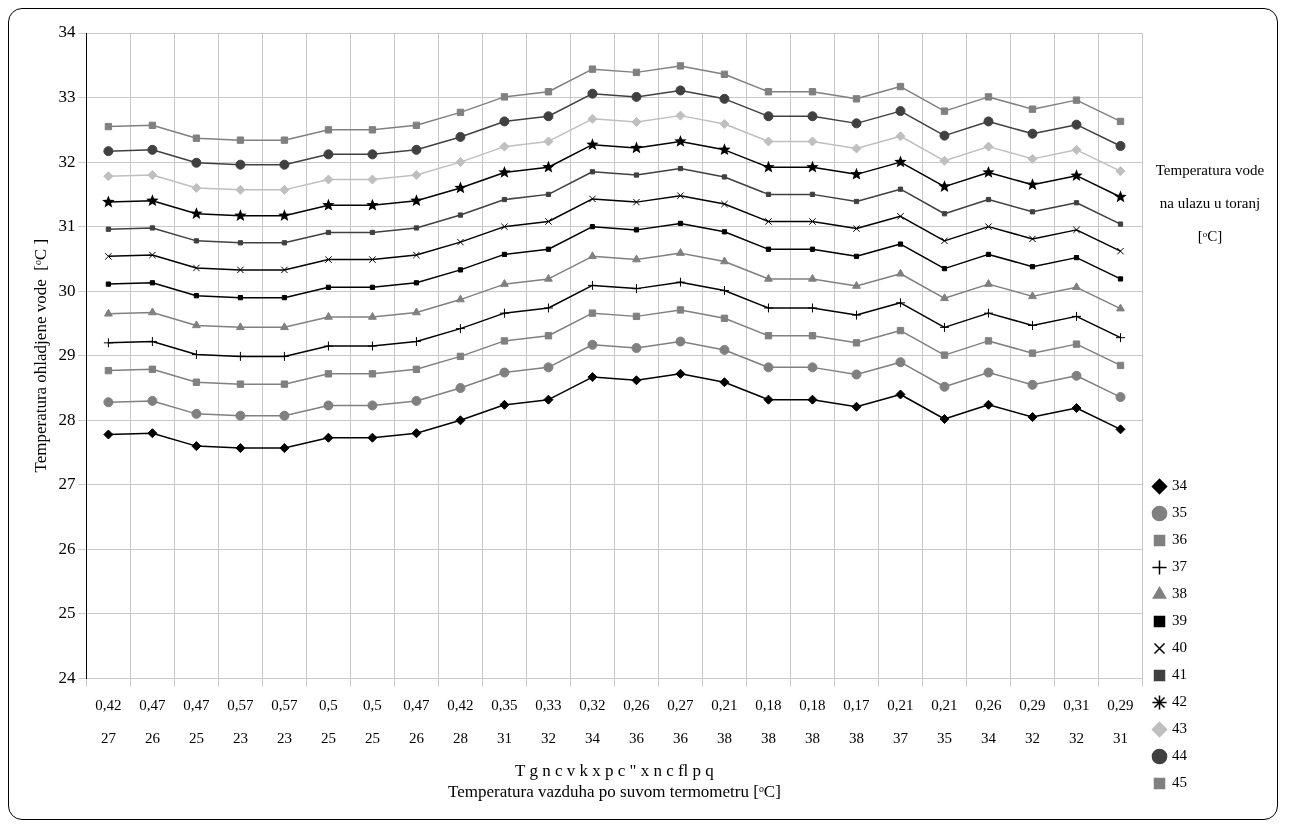 The height and width of the screenshot is (833, 1289). What do you see at coordinates (812, 721) in the screenshot?
I see `x-tick-label: 0,18 38` at bounding box center [812, 721].